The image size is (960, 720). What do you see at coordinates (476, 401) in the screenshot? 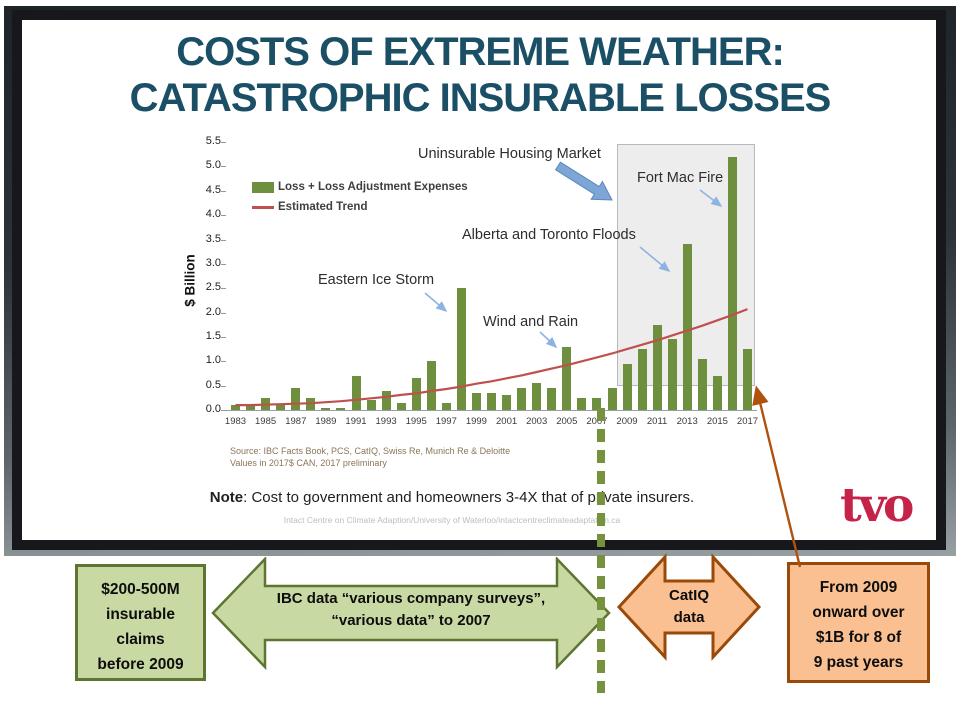
I see `bar-1999` at bounding box center [476, 401].